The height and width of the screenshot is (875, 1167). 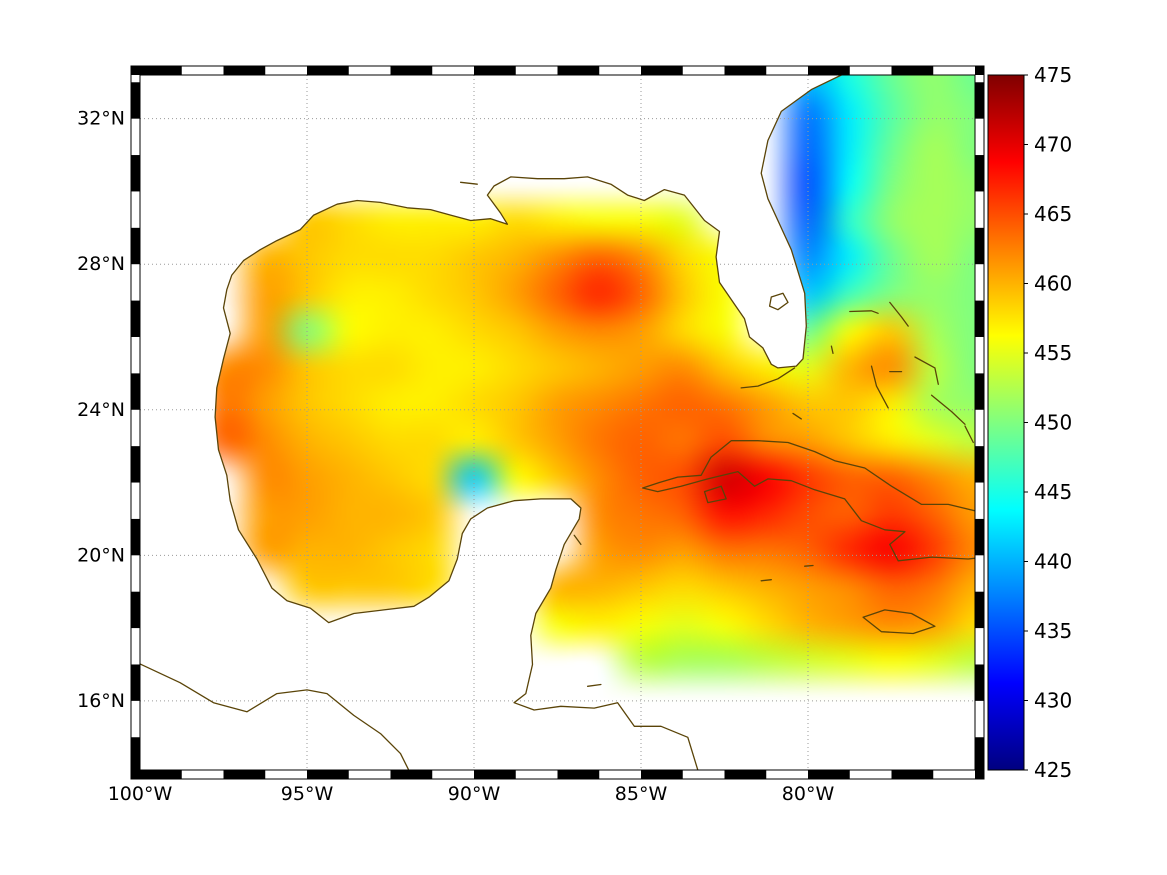 I want to click on colorbar-gradient, so click(x=1006, y=422).